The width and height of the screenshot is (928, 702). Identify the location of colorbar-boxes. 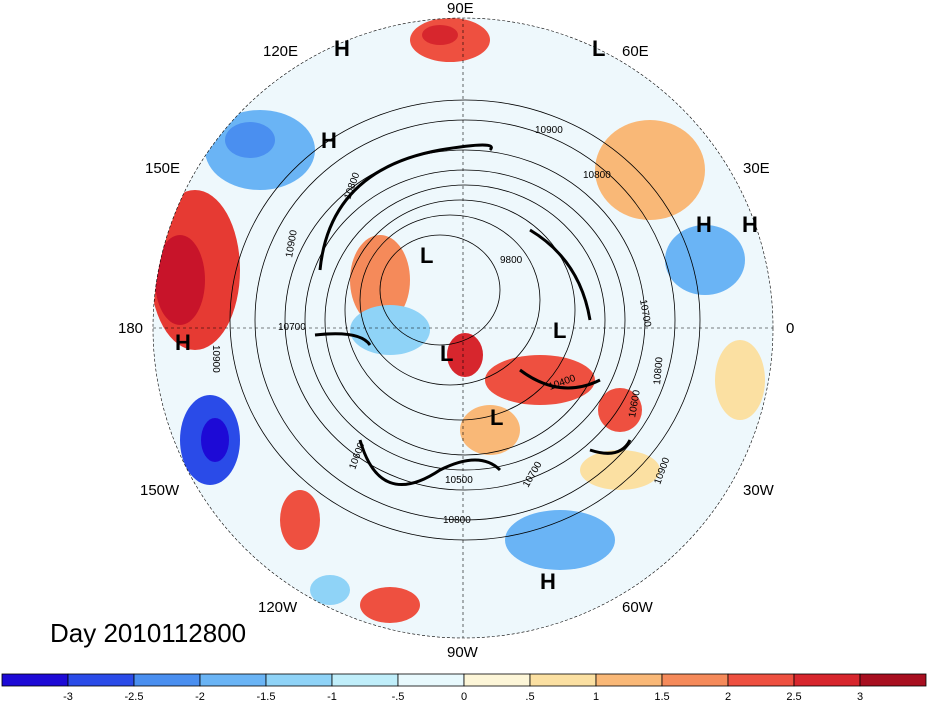
(464, 680).